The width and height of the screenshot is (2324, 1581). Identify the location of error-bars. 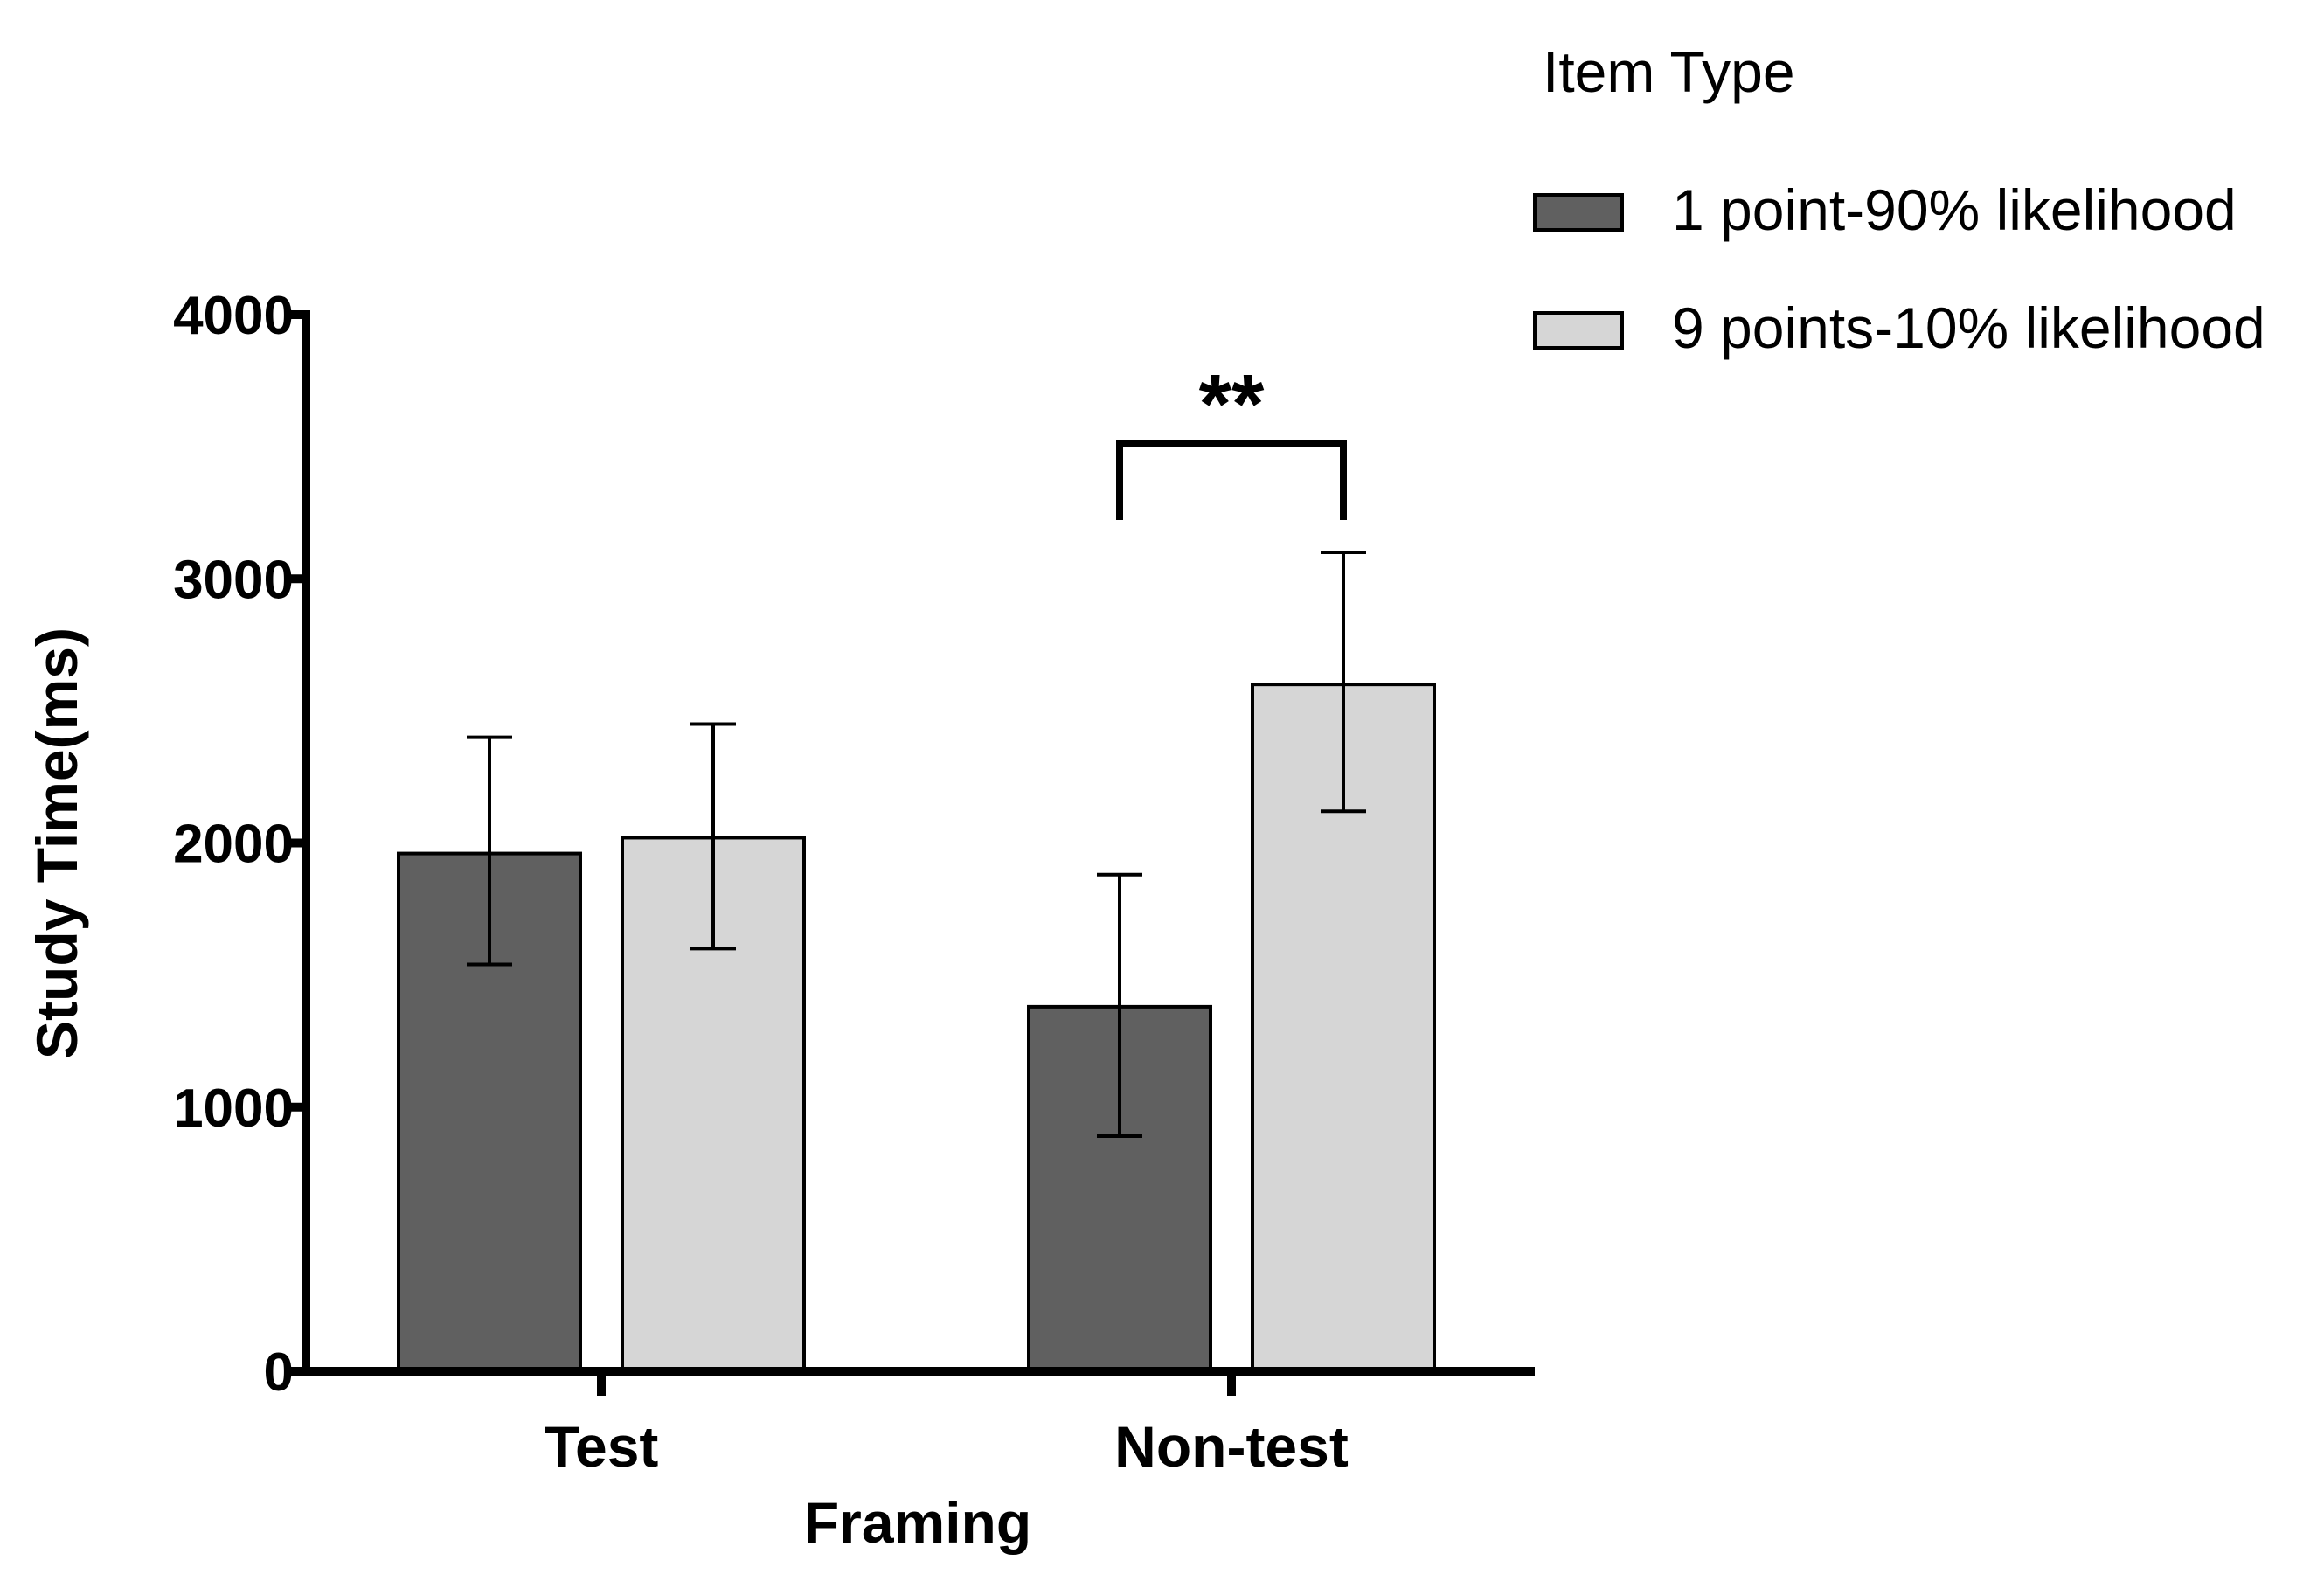
(916, 845).